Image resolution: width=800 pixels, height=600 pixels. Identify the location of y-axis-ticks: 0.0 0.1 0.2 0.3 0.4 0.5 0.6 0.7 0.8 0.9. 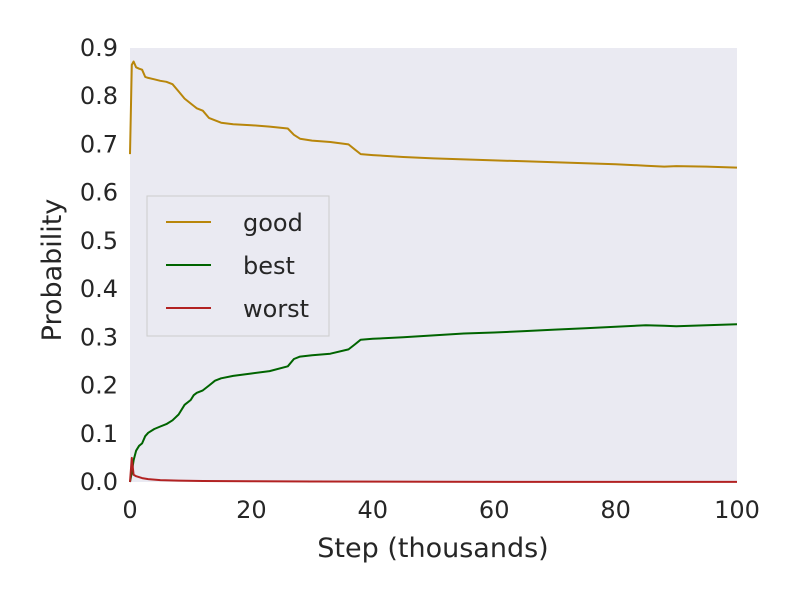
(99, 265).